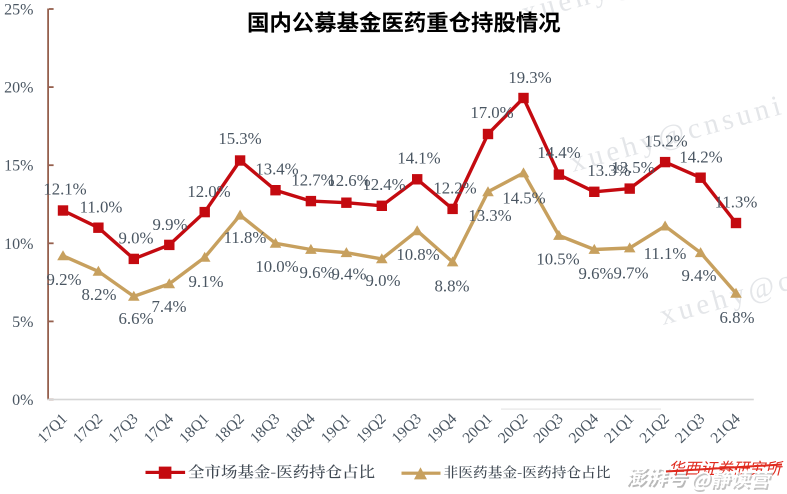 The height and width of the screenshot is (494, 787). I want to click on svg-text: 7.4%, so click(169, 306).